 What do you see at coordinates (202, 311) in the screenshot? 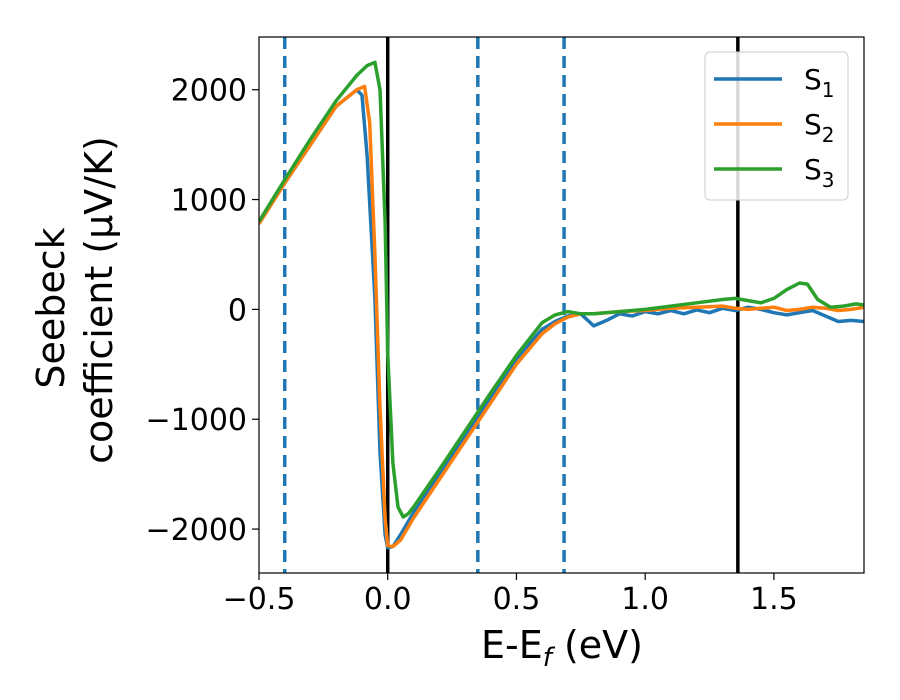
I see `y-axis-ticks: −2000 −1000 0 1000 2000` at bounding box center [202, 311].